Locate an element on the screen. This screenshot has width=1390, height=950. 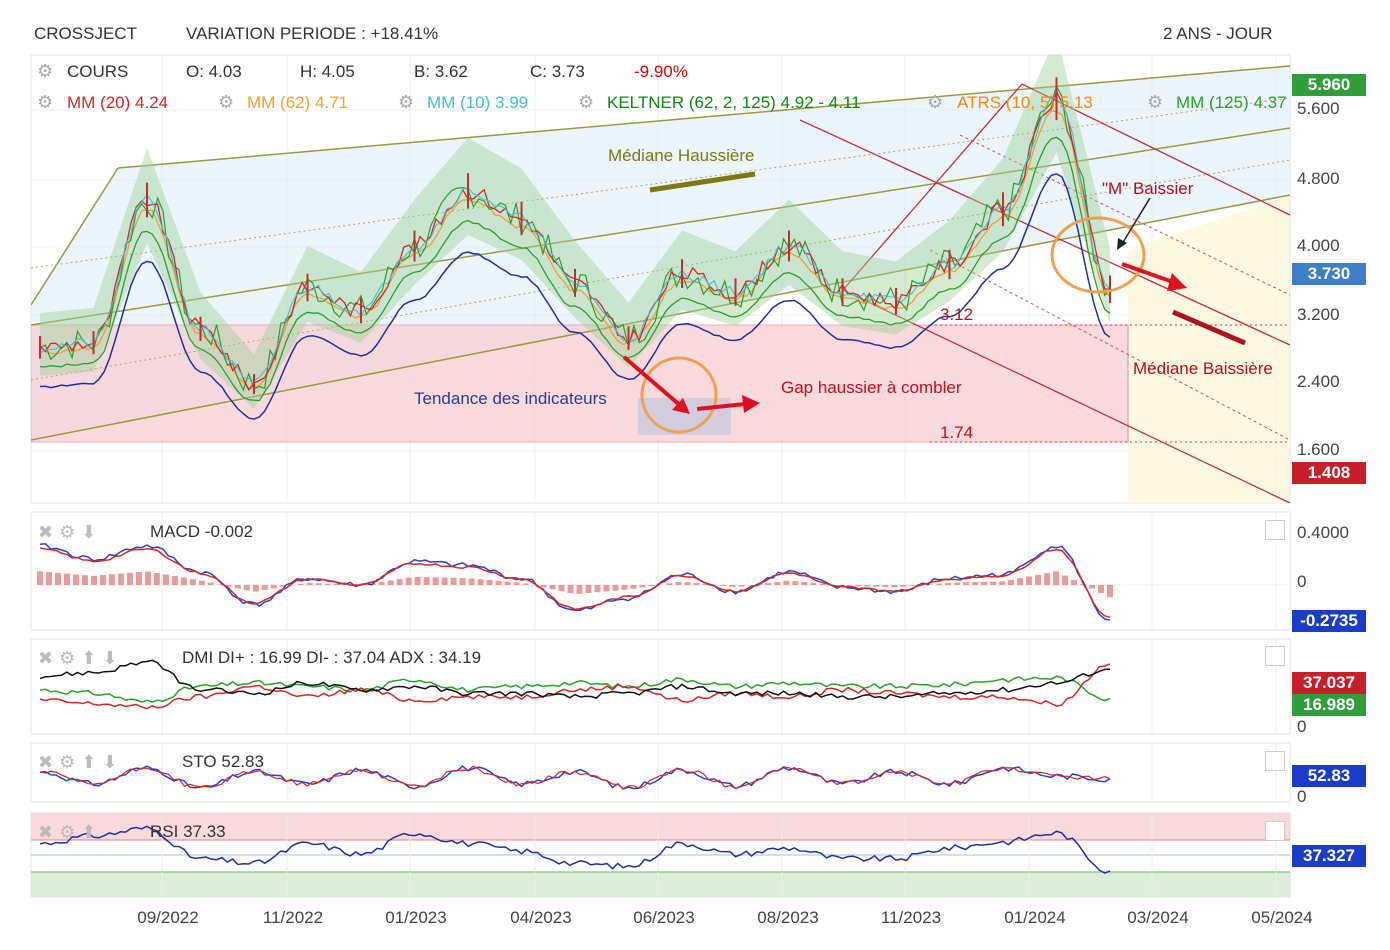
macd-tools: ✖⚙⬇ is located at coordinates (70, 532).